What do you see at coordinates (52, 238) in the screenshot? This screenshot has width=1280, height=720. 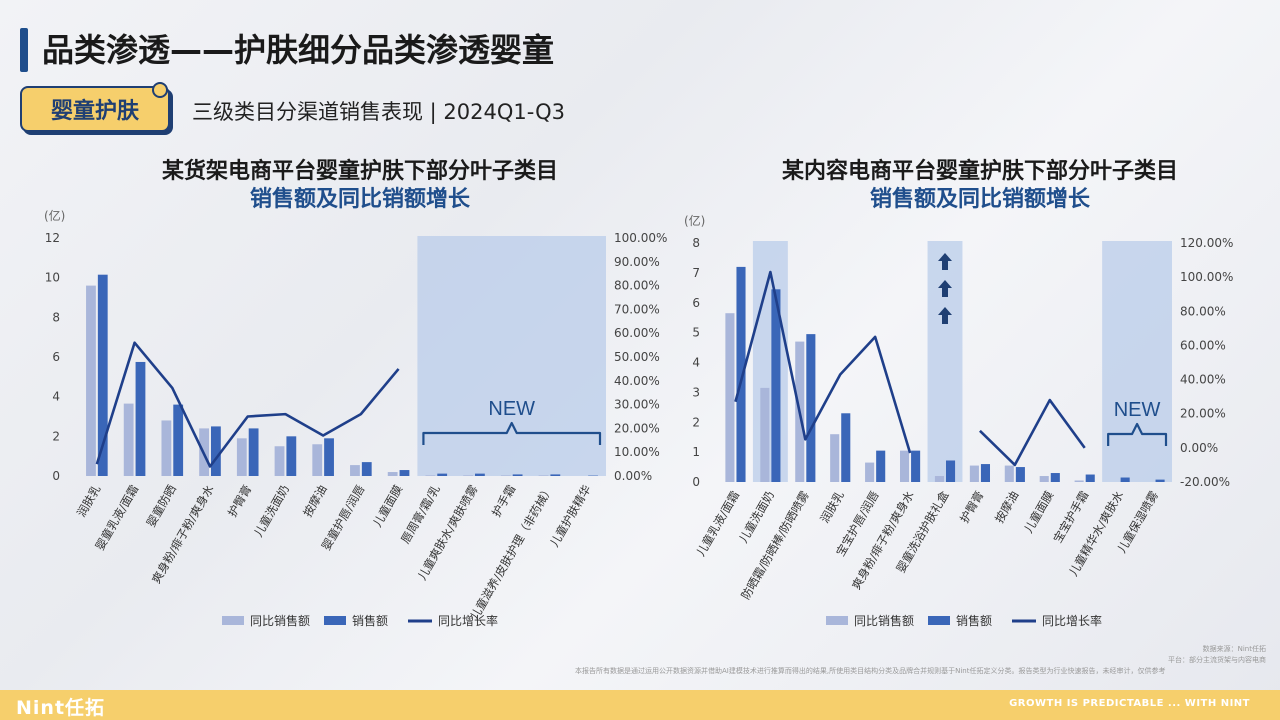 I see `left-y-tick-label: 12` at bounding box center [52, 238].